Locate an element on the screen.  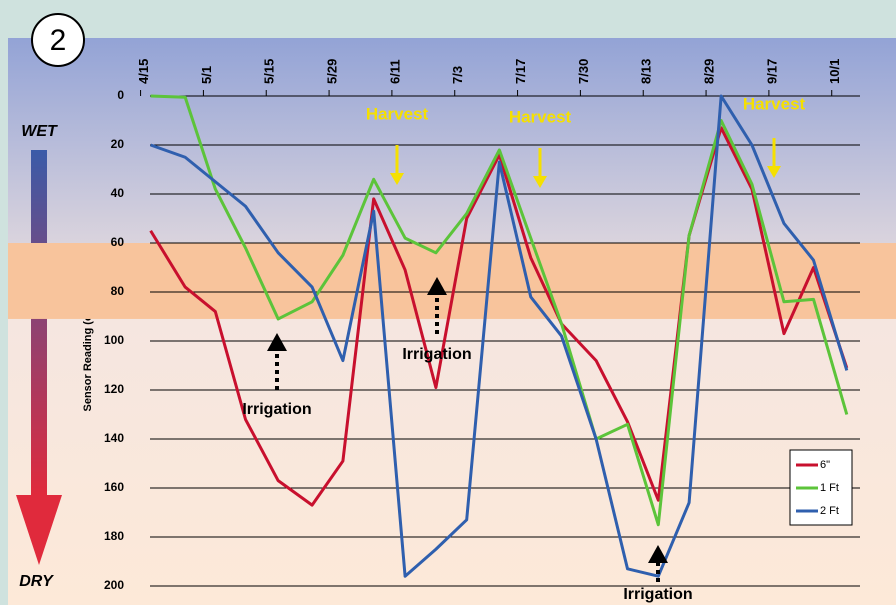
badge: 2 is located at coordinates (58, 40).